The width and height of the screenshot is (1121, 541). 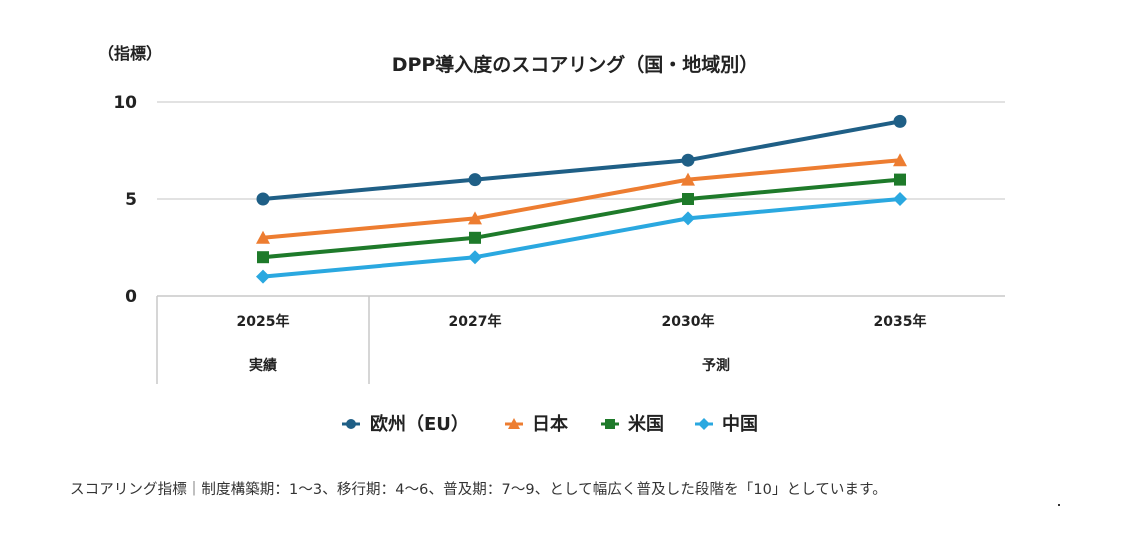 What do you see at coordinates (900, 121) in the screenshot?
I see `data-point-eu-2035` at bounding box center [900, 121].